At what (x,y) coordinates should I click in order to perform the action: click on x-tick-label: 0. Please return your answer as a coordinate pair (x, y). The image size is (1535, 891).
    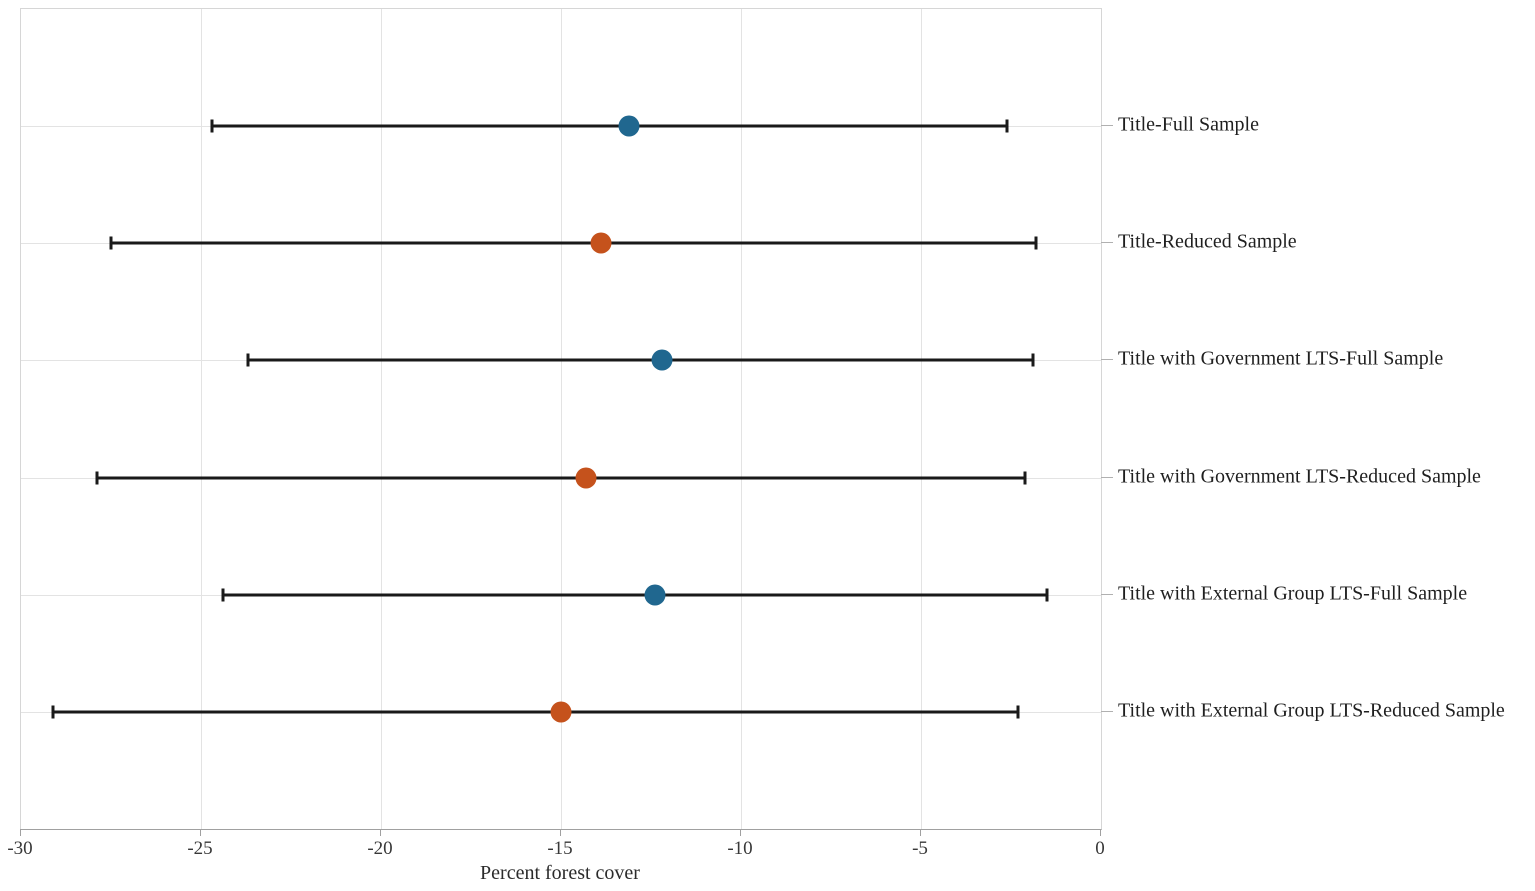
    Looking at the image, I should click on (1100, 848).